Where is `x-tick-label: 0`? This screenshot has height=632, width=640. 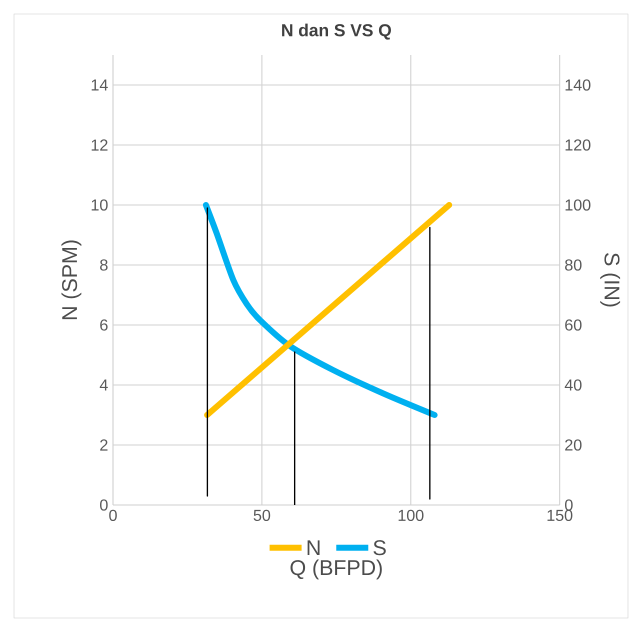
x-tick-label: 0 is located at coordinates (113, 516).